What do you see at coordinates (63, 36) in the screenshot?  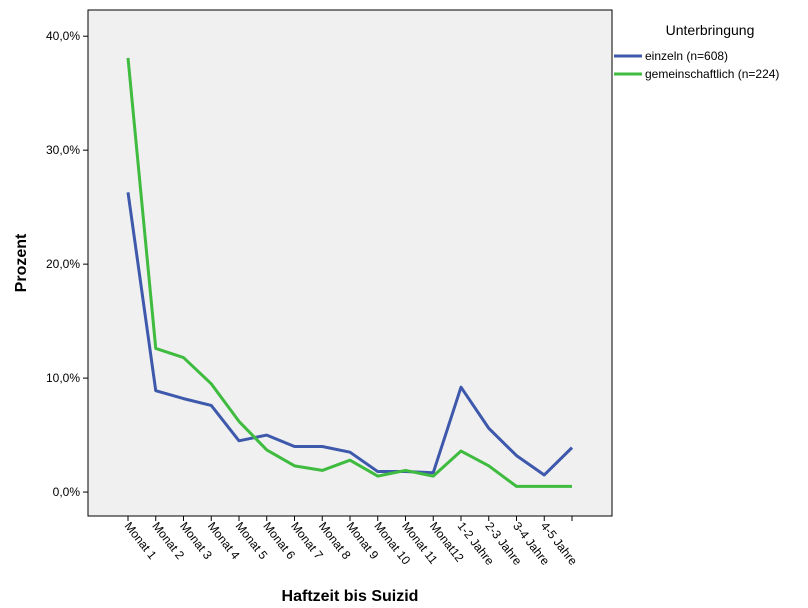 I see `y-tick-label: 40,0%` at bounding box center [63, 36].